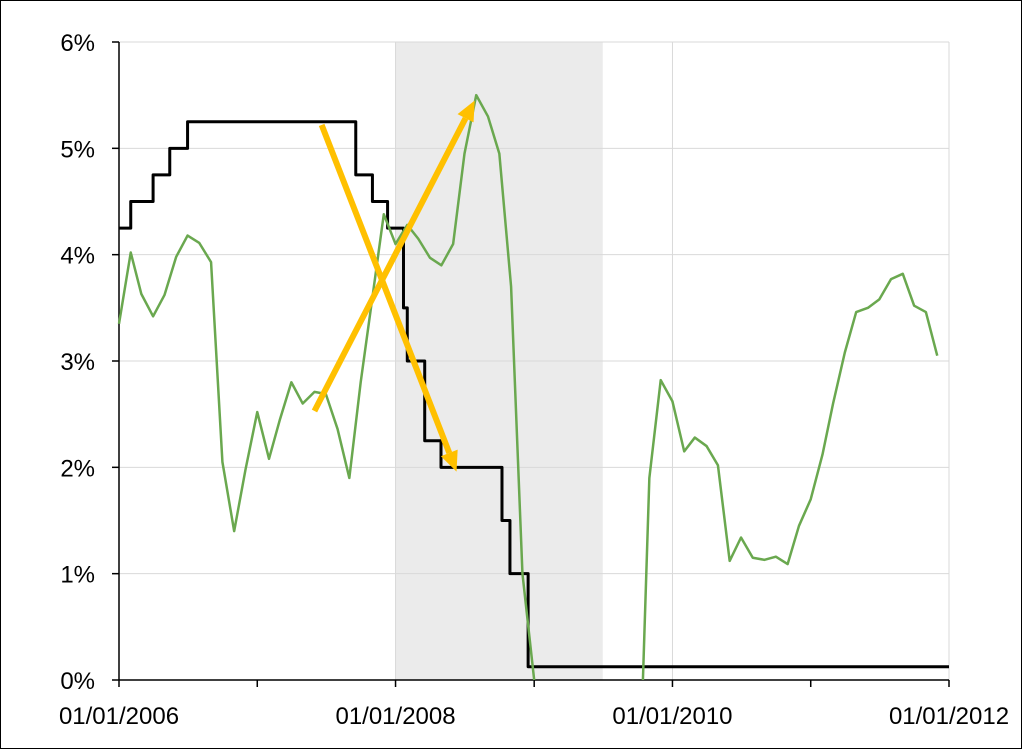  Describe the element at coordinates (77, 575) in the screenshot. I see `y-tick-label: 1%` at that location.